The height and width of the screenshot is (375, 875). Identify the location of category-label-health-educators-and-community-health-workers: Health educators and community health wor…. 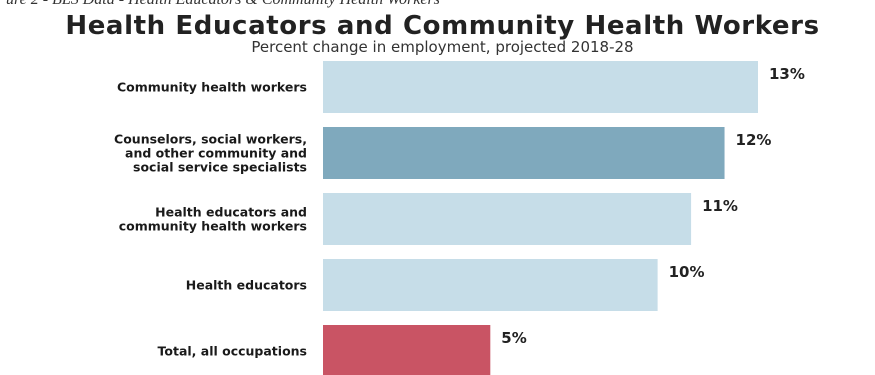
(213, 219).